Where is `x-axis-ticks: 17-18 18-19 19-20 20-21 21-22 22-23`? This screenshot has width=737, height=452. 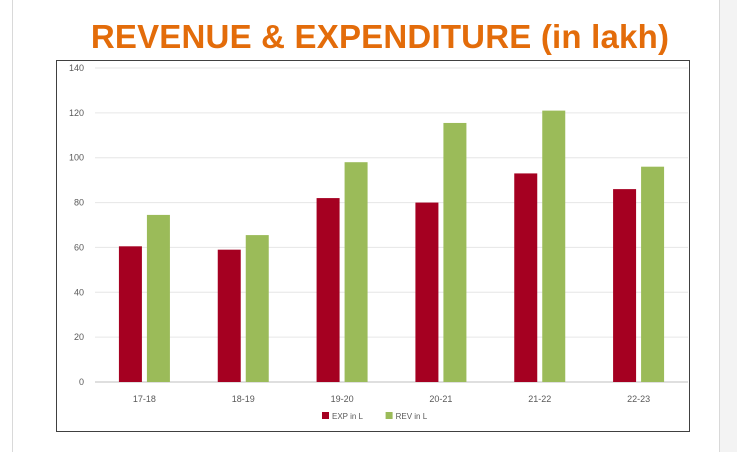
x-axis-ticks: 17-18 18-19 19-20 20-21 21-22 22-23 is located at coordinates (391, 399).